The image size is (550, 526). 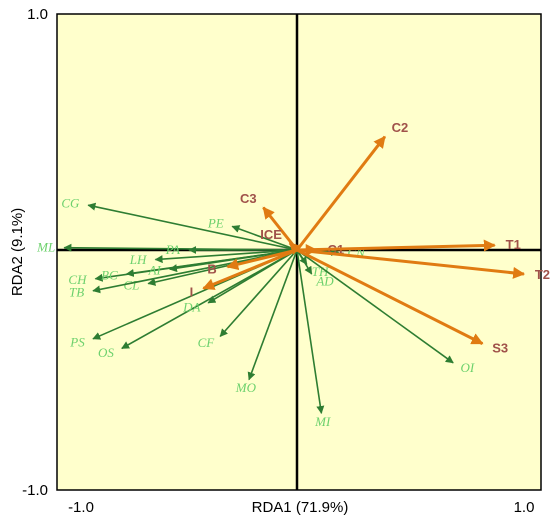 I want to click on species-label-cg: CG, so click(x=70, y=202).